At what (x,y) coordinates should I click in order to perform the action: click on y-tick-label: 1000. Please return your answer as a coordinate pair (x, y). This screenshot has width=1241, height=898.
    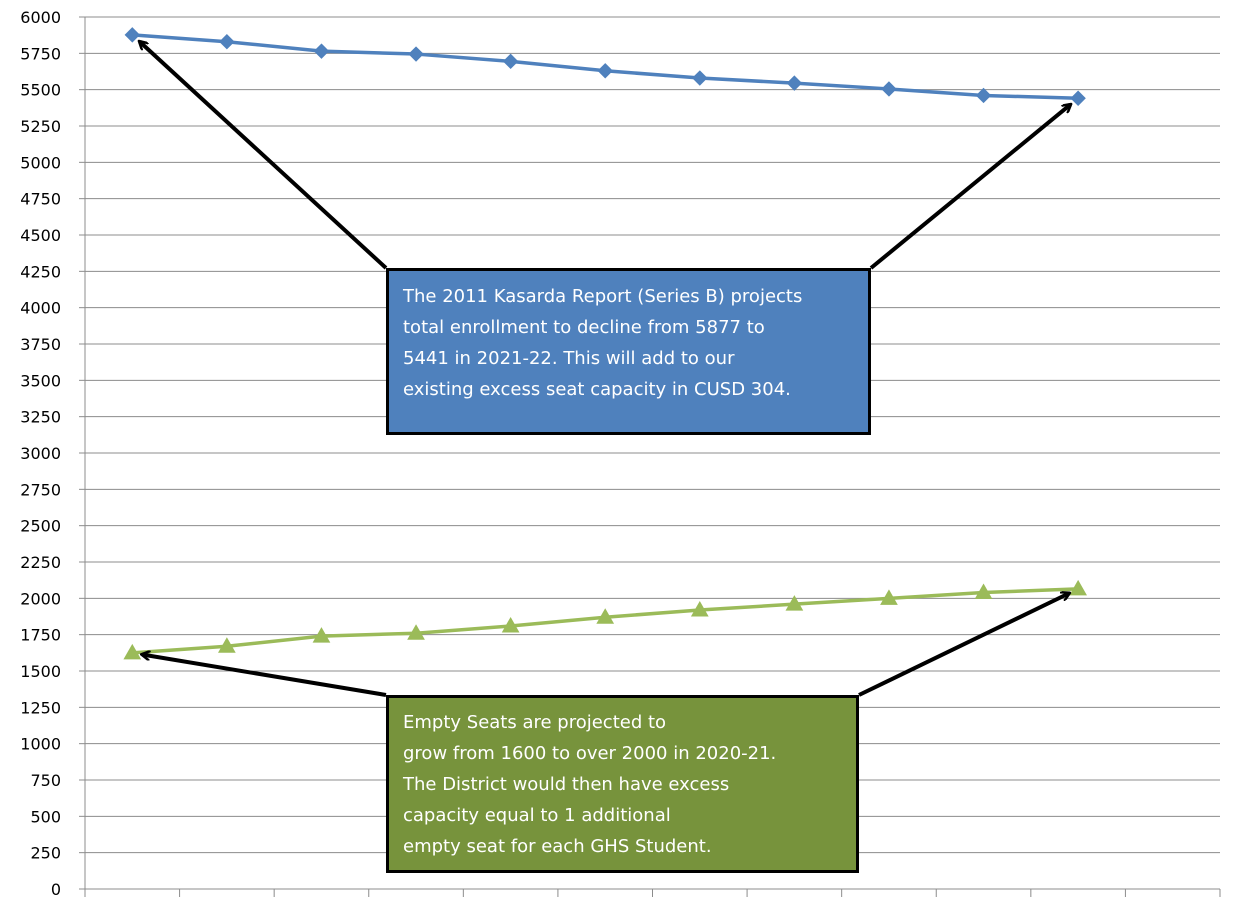
    Looking at the image, I should click on (40, 744).